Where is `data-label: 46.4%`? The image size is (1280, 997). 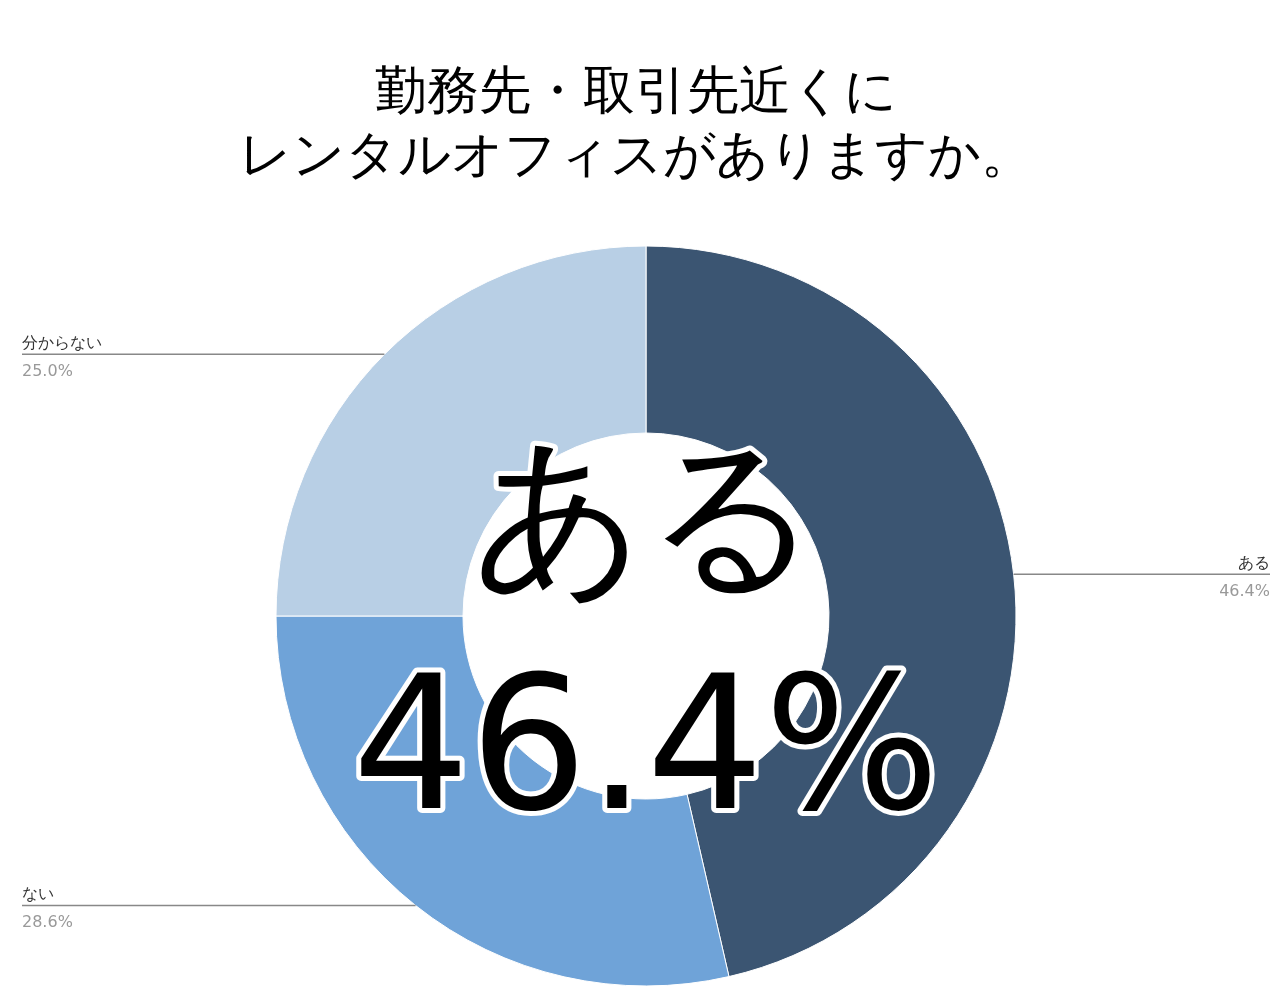 data-label: 46.4% is located at coordinates (1244, 591).